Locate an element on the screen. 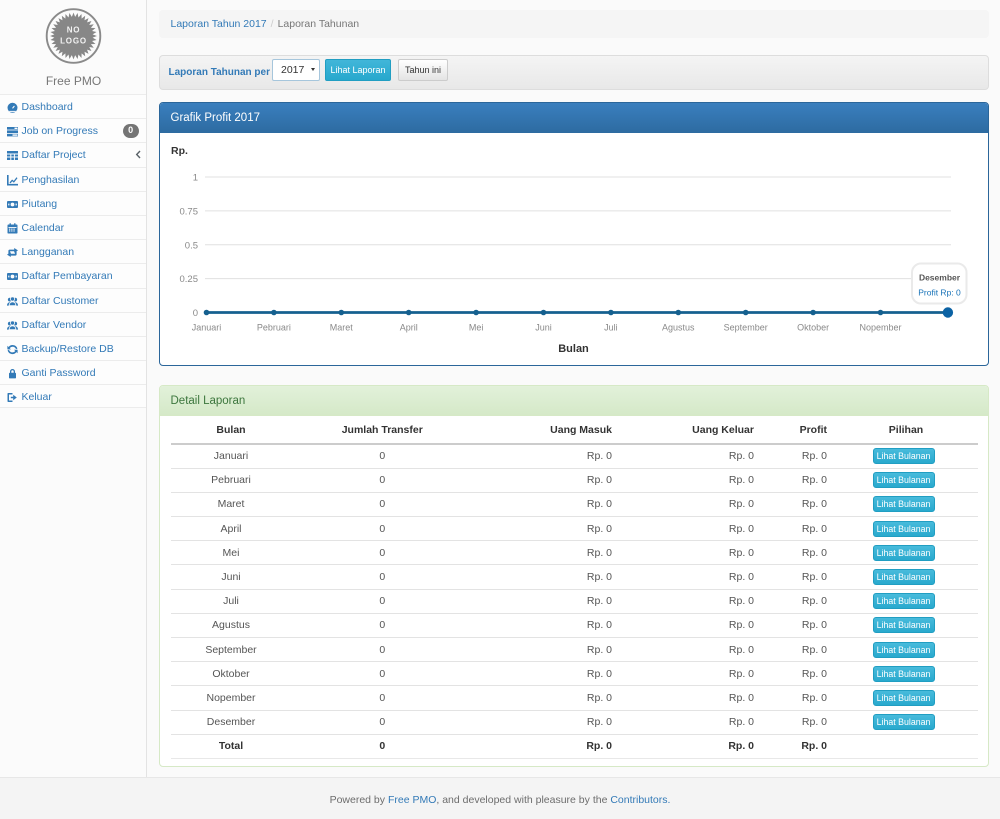 This screenshot has height=819, width=1000. svg-text: Profit Rp: 0 is located at coordinates (939, 293).